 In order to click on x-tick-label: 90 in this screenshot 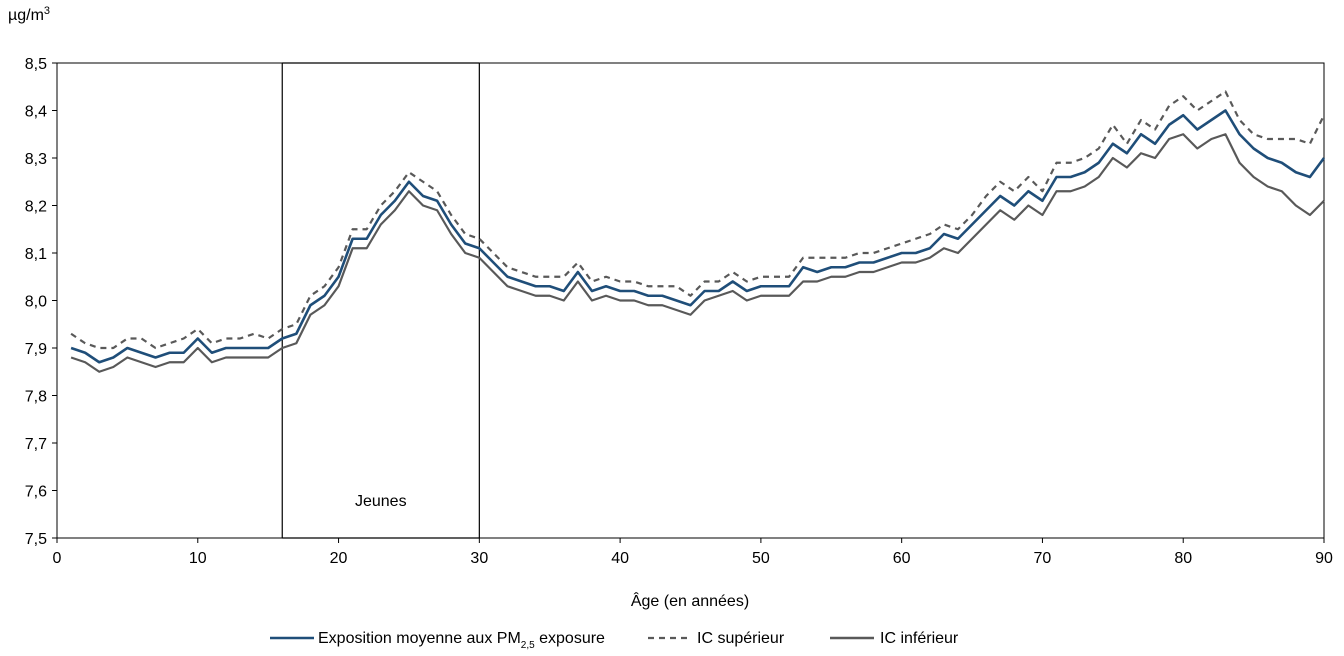, I will do `click(1324, 558)`.